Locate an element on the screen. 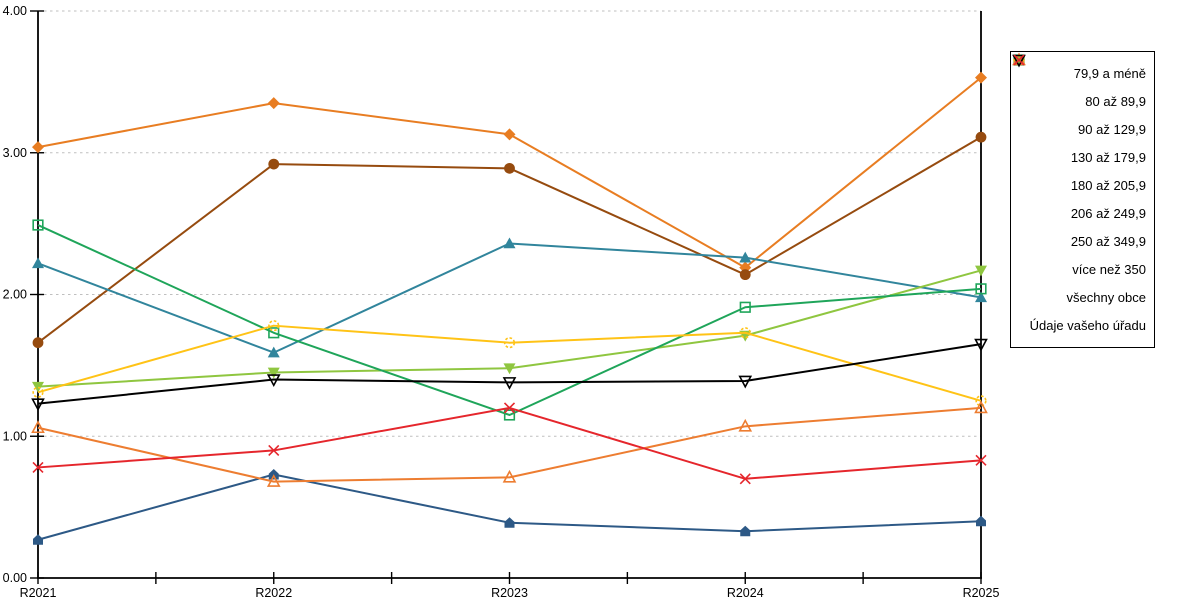 Image resolution: width=1200 pixels, height=600 pixels. legend-item: 250 až 349,9 is located at coordinates (1079, 155).